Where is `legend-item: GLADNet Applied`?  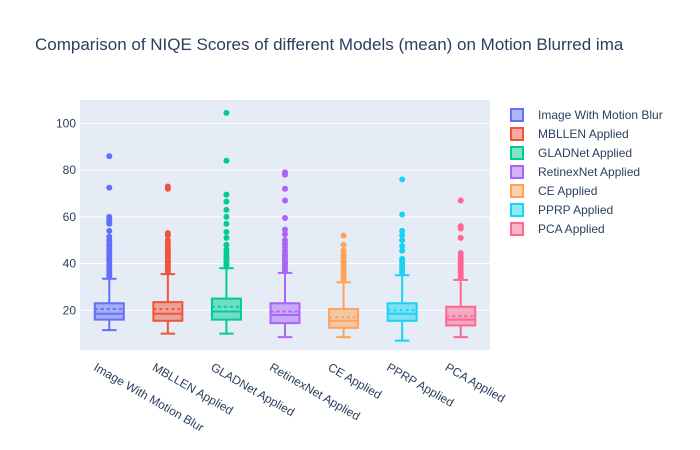 legend-item: GLADNet Applied is located at coordinates (571, 153).